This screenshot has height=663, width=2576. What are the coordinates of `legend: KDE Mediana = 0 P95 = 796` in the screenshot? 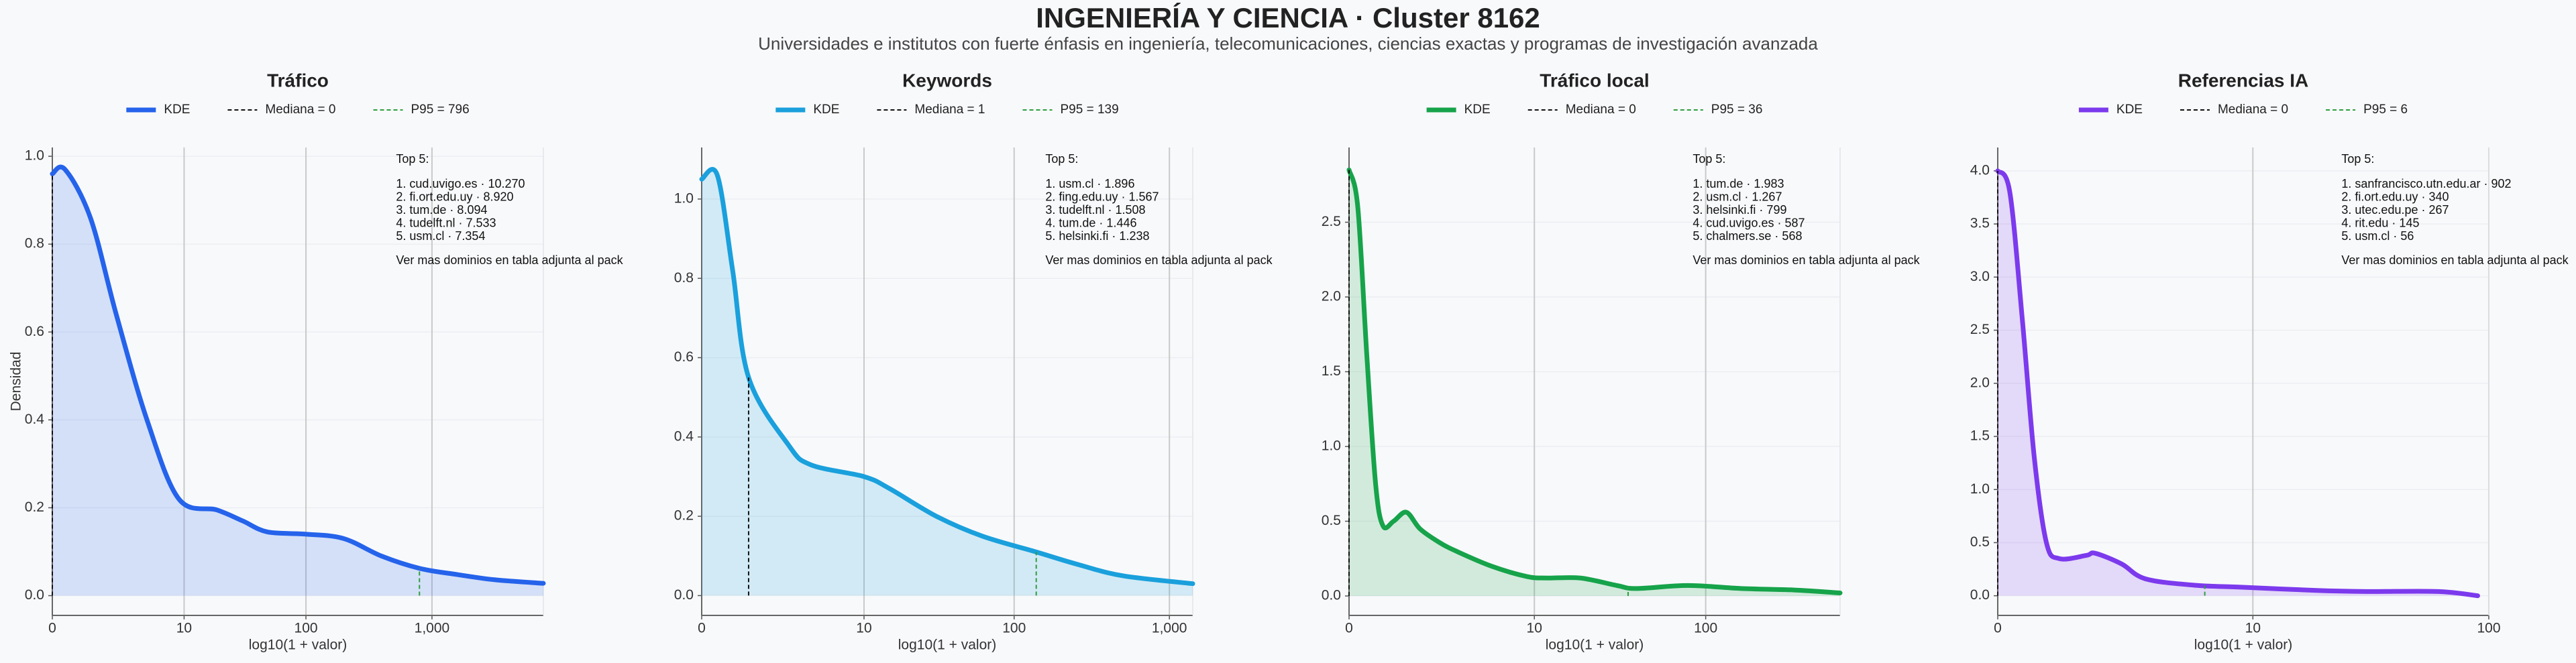 It's located at (298, 110).